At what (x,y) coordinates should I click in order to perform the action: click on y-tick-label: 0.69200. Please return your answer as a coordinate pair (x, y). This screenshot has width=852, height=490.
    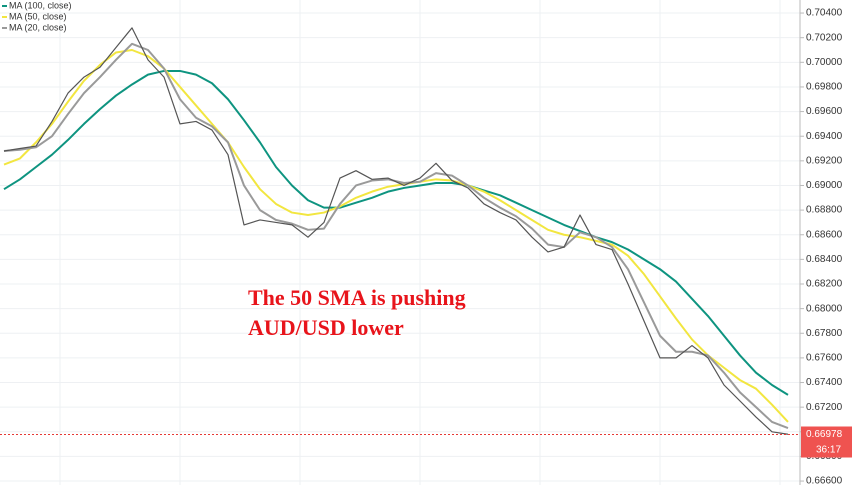
    Looking at the image, I should click on (824, 160).